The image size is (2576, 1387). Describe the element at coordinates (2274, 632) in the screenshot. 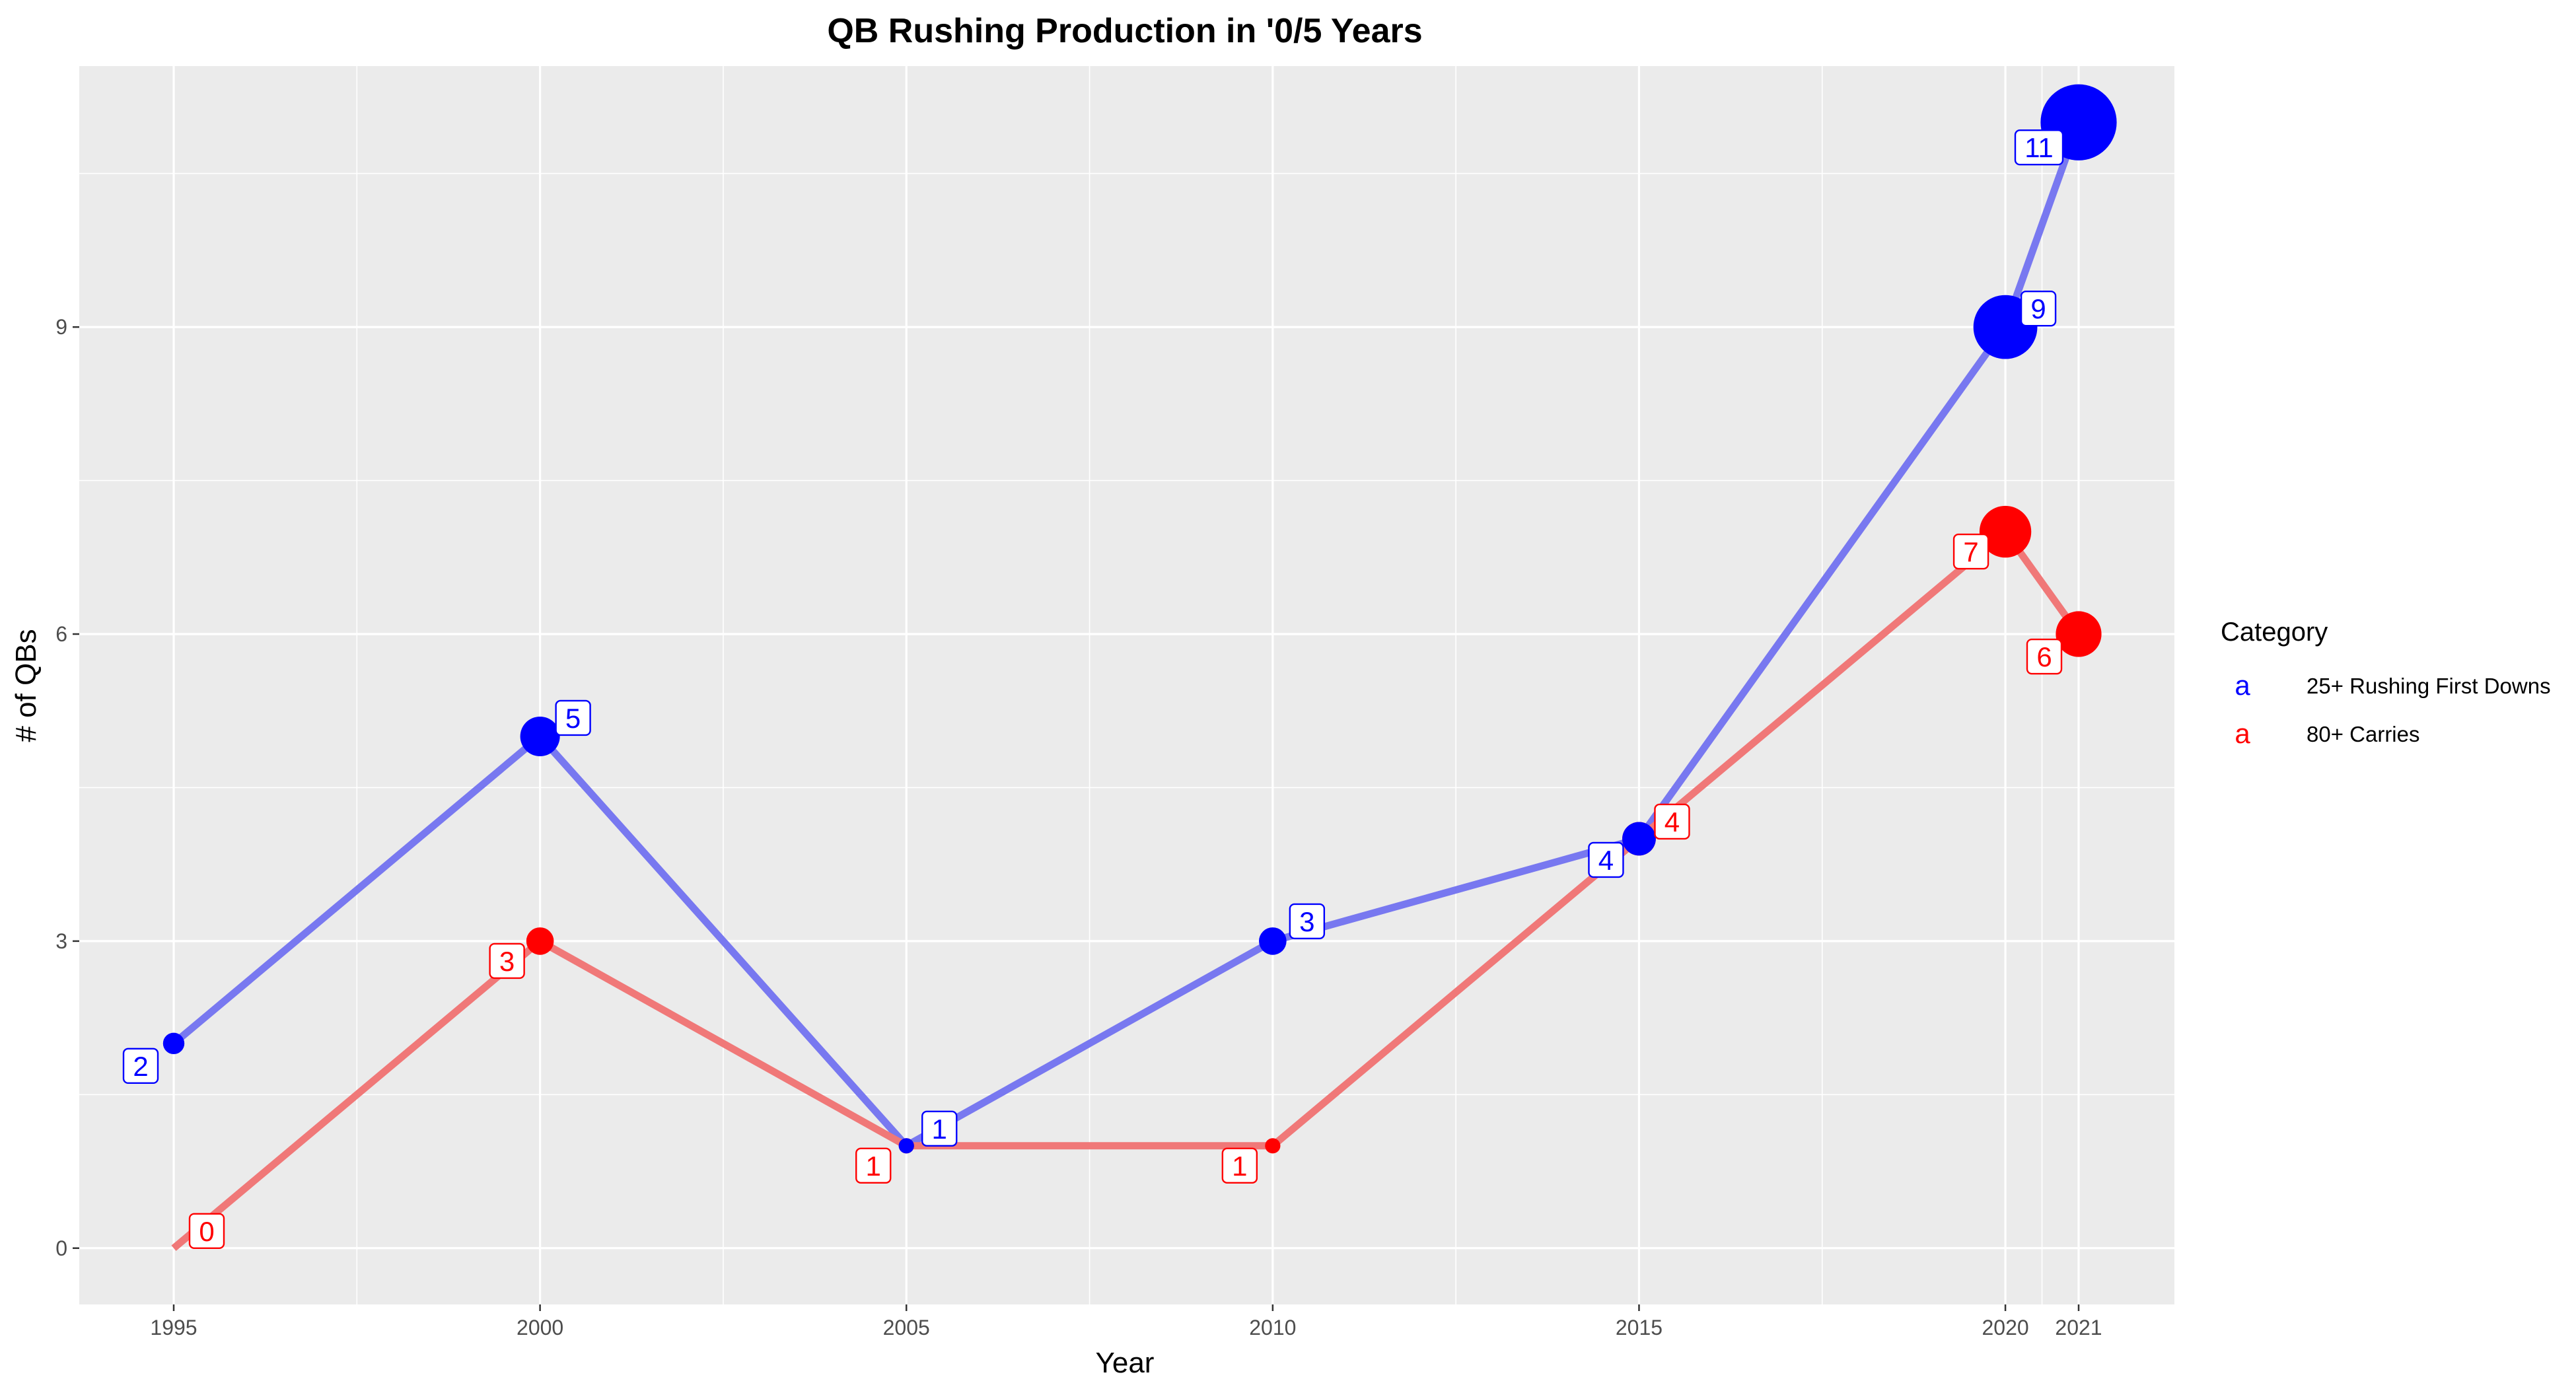

I see `legend-title: Category` at that location.